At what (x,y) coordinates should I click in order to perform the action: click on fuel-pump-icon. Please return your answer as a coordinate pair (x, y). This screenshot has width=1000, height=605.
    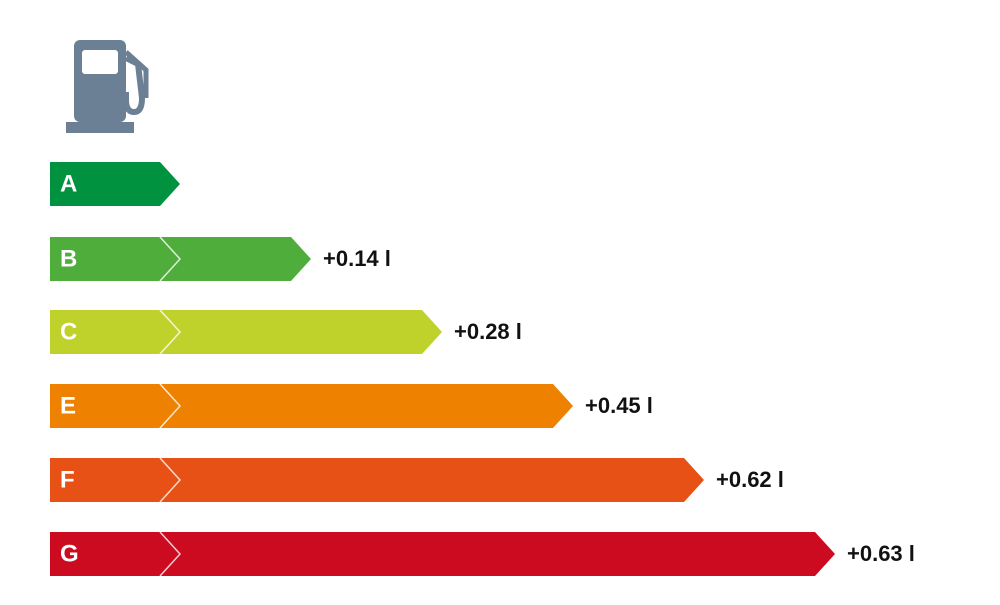
    Looking at the image, I should click on (107, 86).